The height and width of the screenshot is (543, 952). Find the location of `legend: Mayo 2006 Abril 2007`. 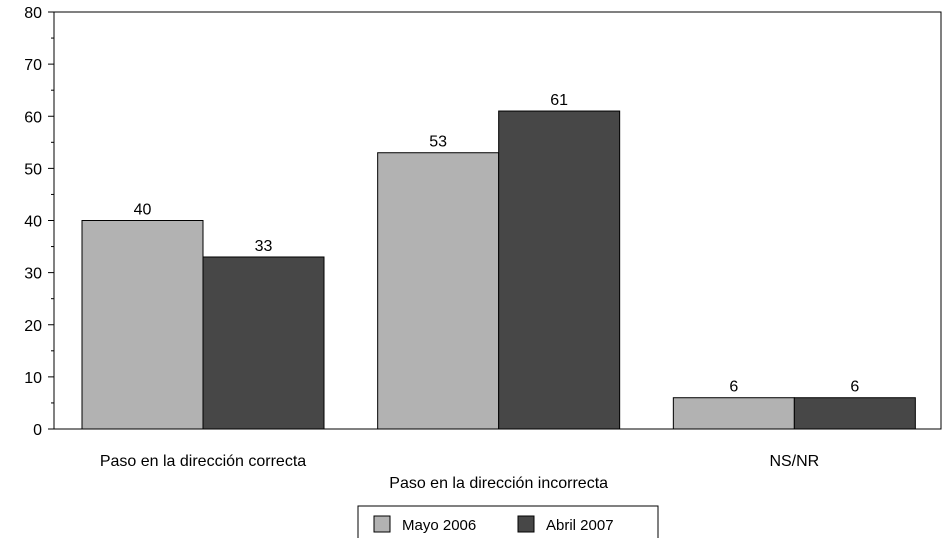

legend: Mayo 2006 Abril 2007 is located at coordinates (508, 523).